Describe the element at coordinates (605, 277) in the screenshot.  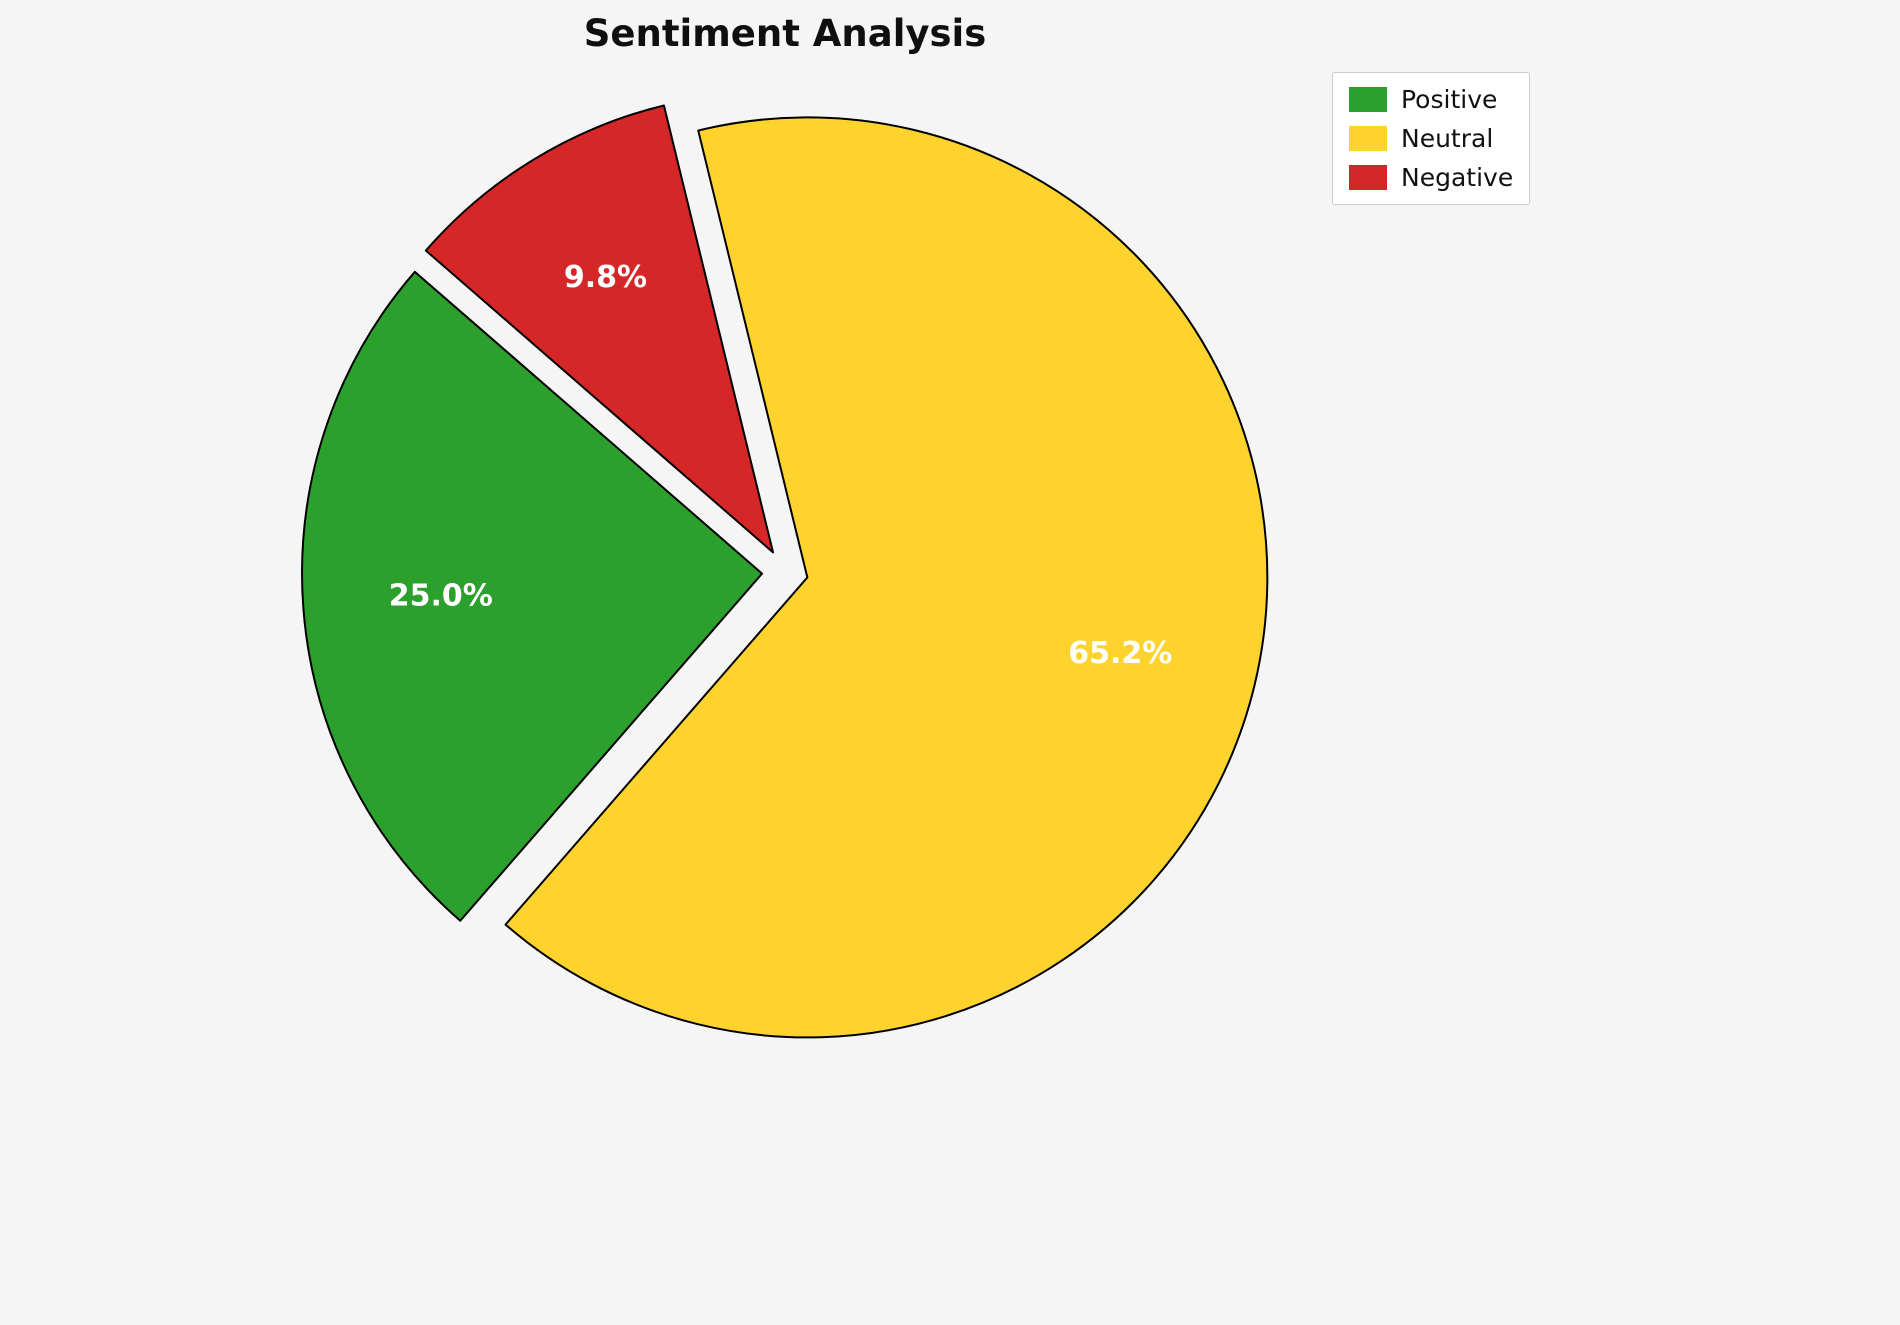
I see `pct-label-negative: 9.8%` at that location.